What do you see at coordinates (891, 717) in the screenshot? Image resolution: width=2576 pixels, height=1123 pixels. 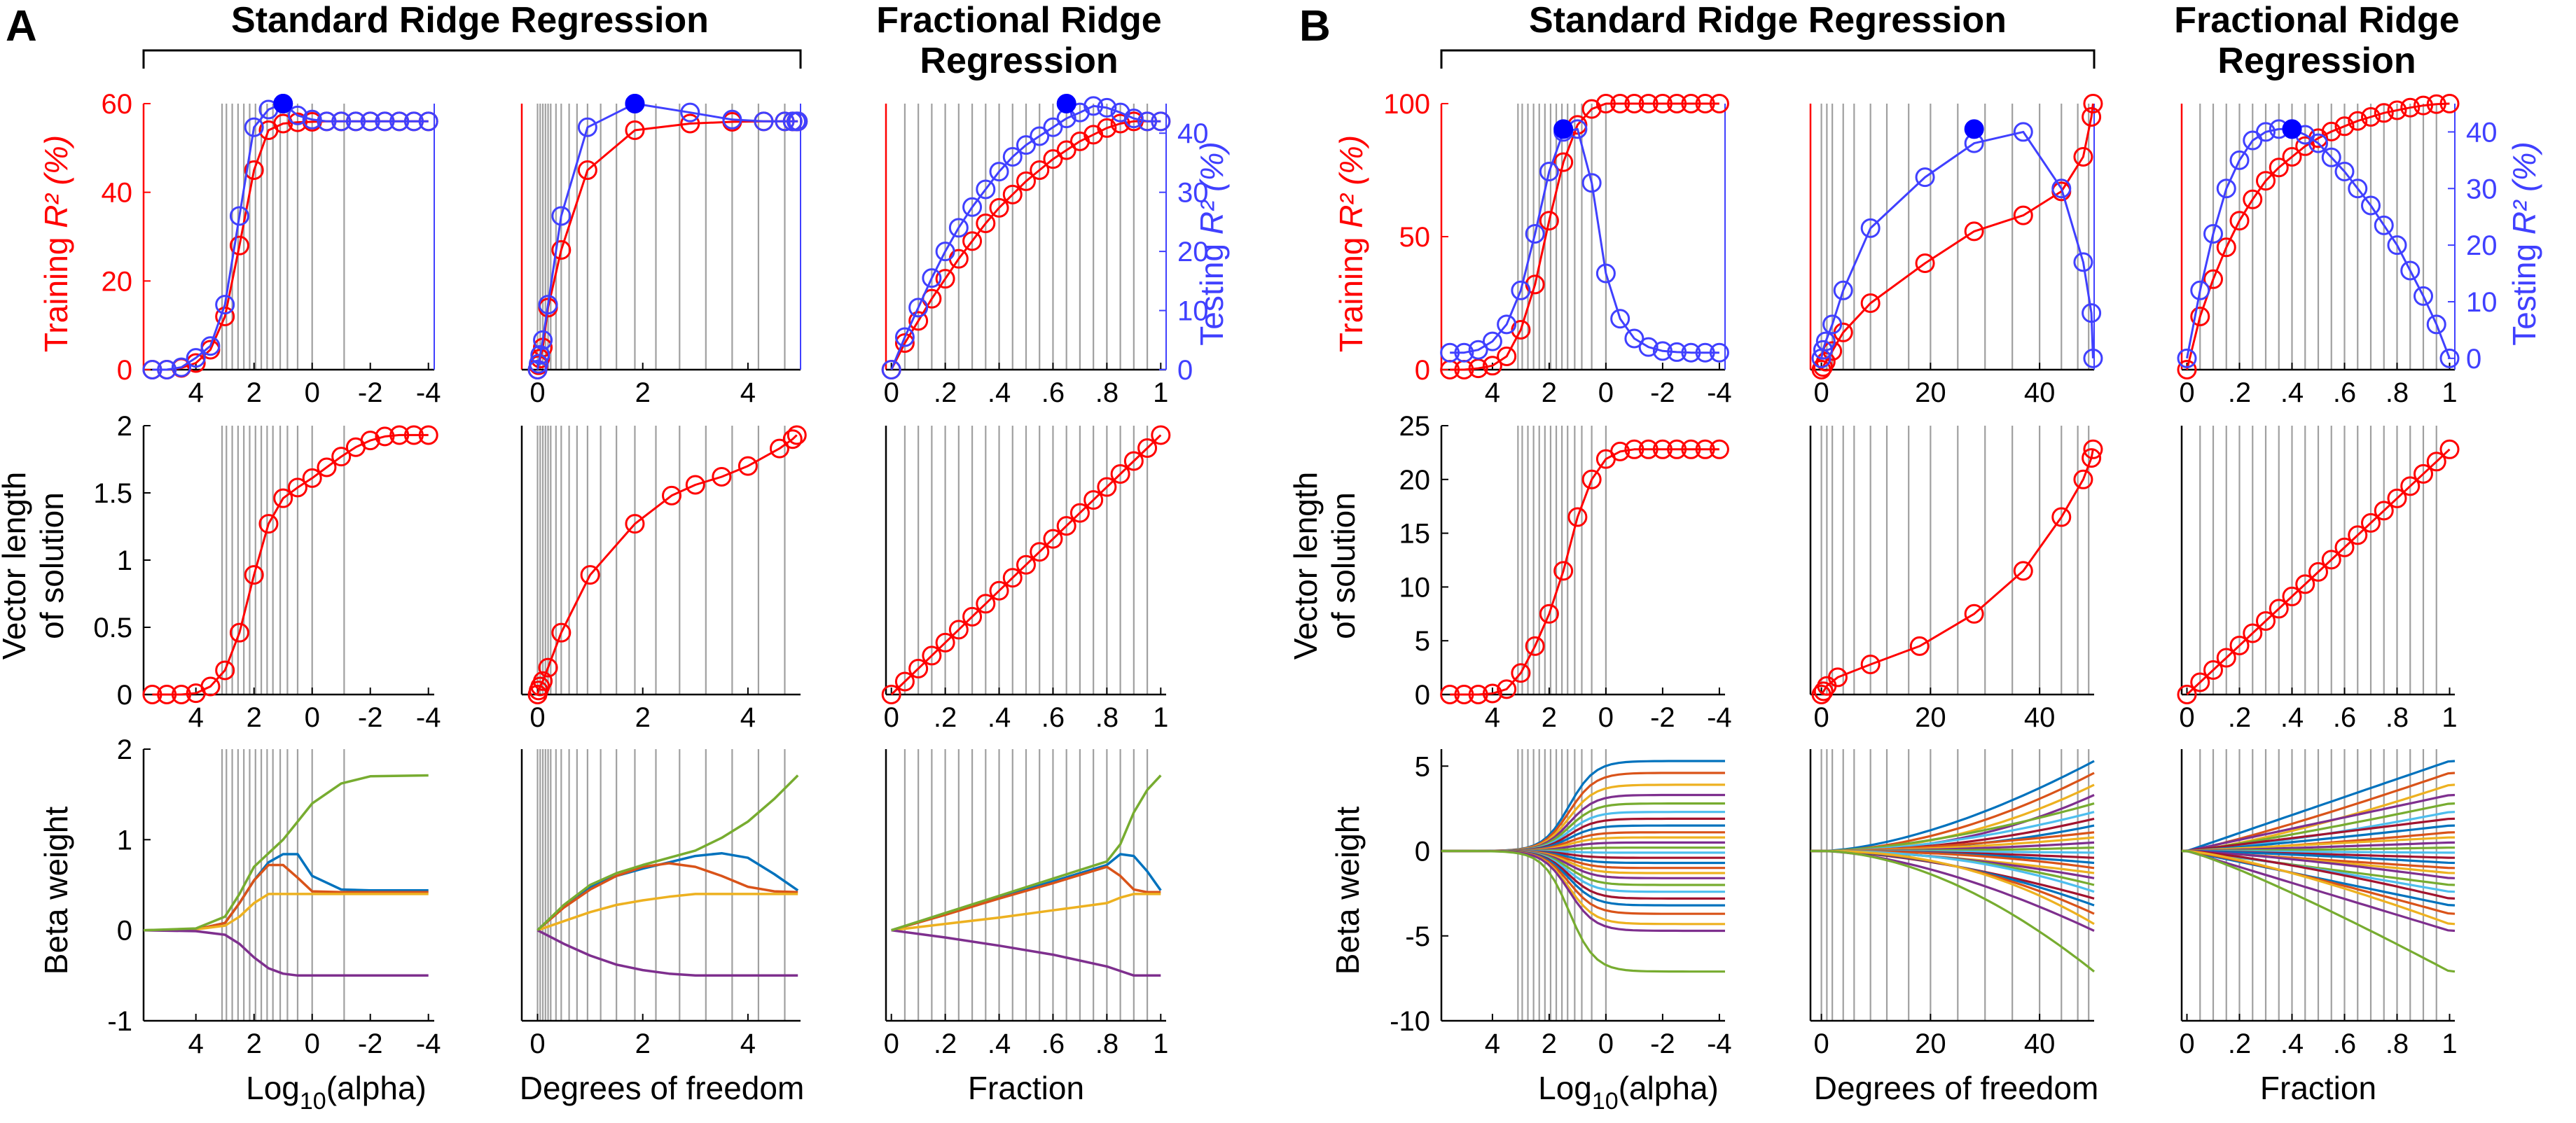 I see `x-tick-label-a-length-2-0: 0` at bounding box center [891, 717].